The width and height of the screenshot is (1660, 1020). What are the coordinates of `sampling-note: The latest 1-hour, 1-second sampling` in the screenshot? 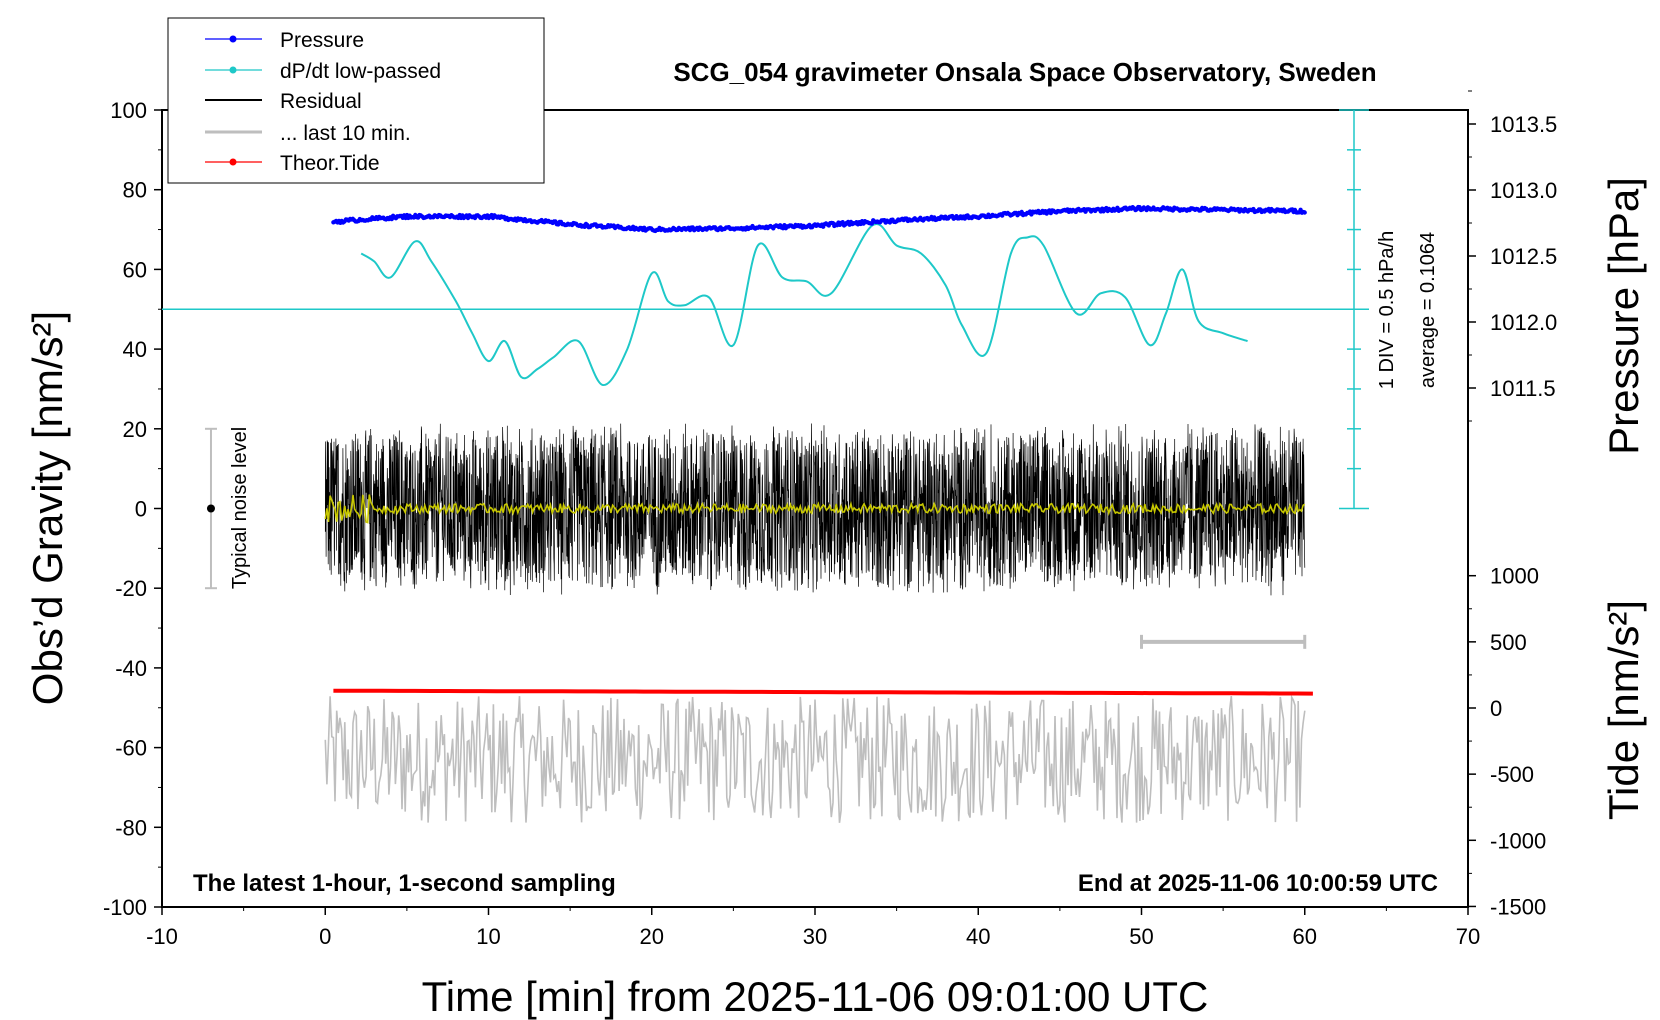 It's located at (404, 883).